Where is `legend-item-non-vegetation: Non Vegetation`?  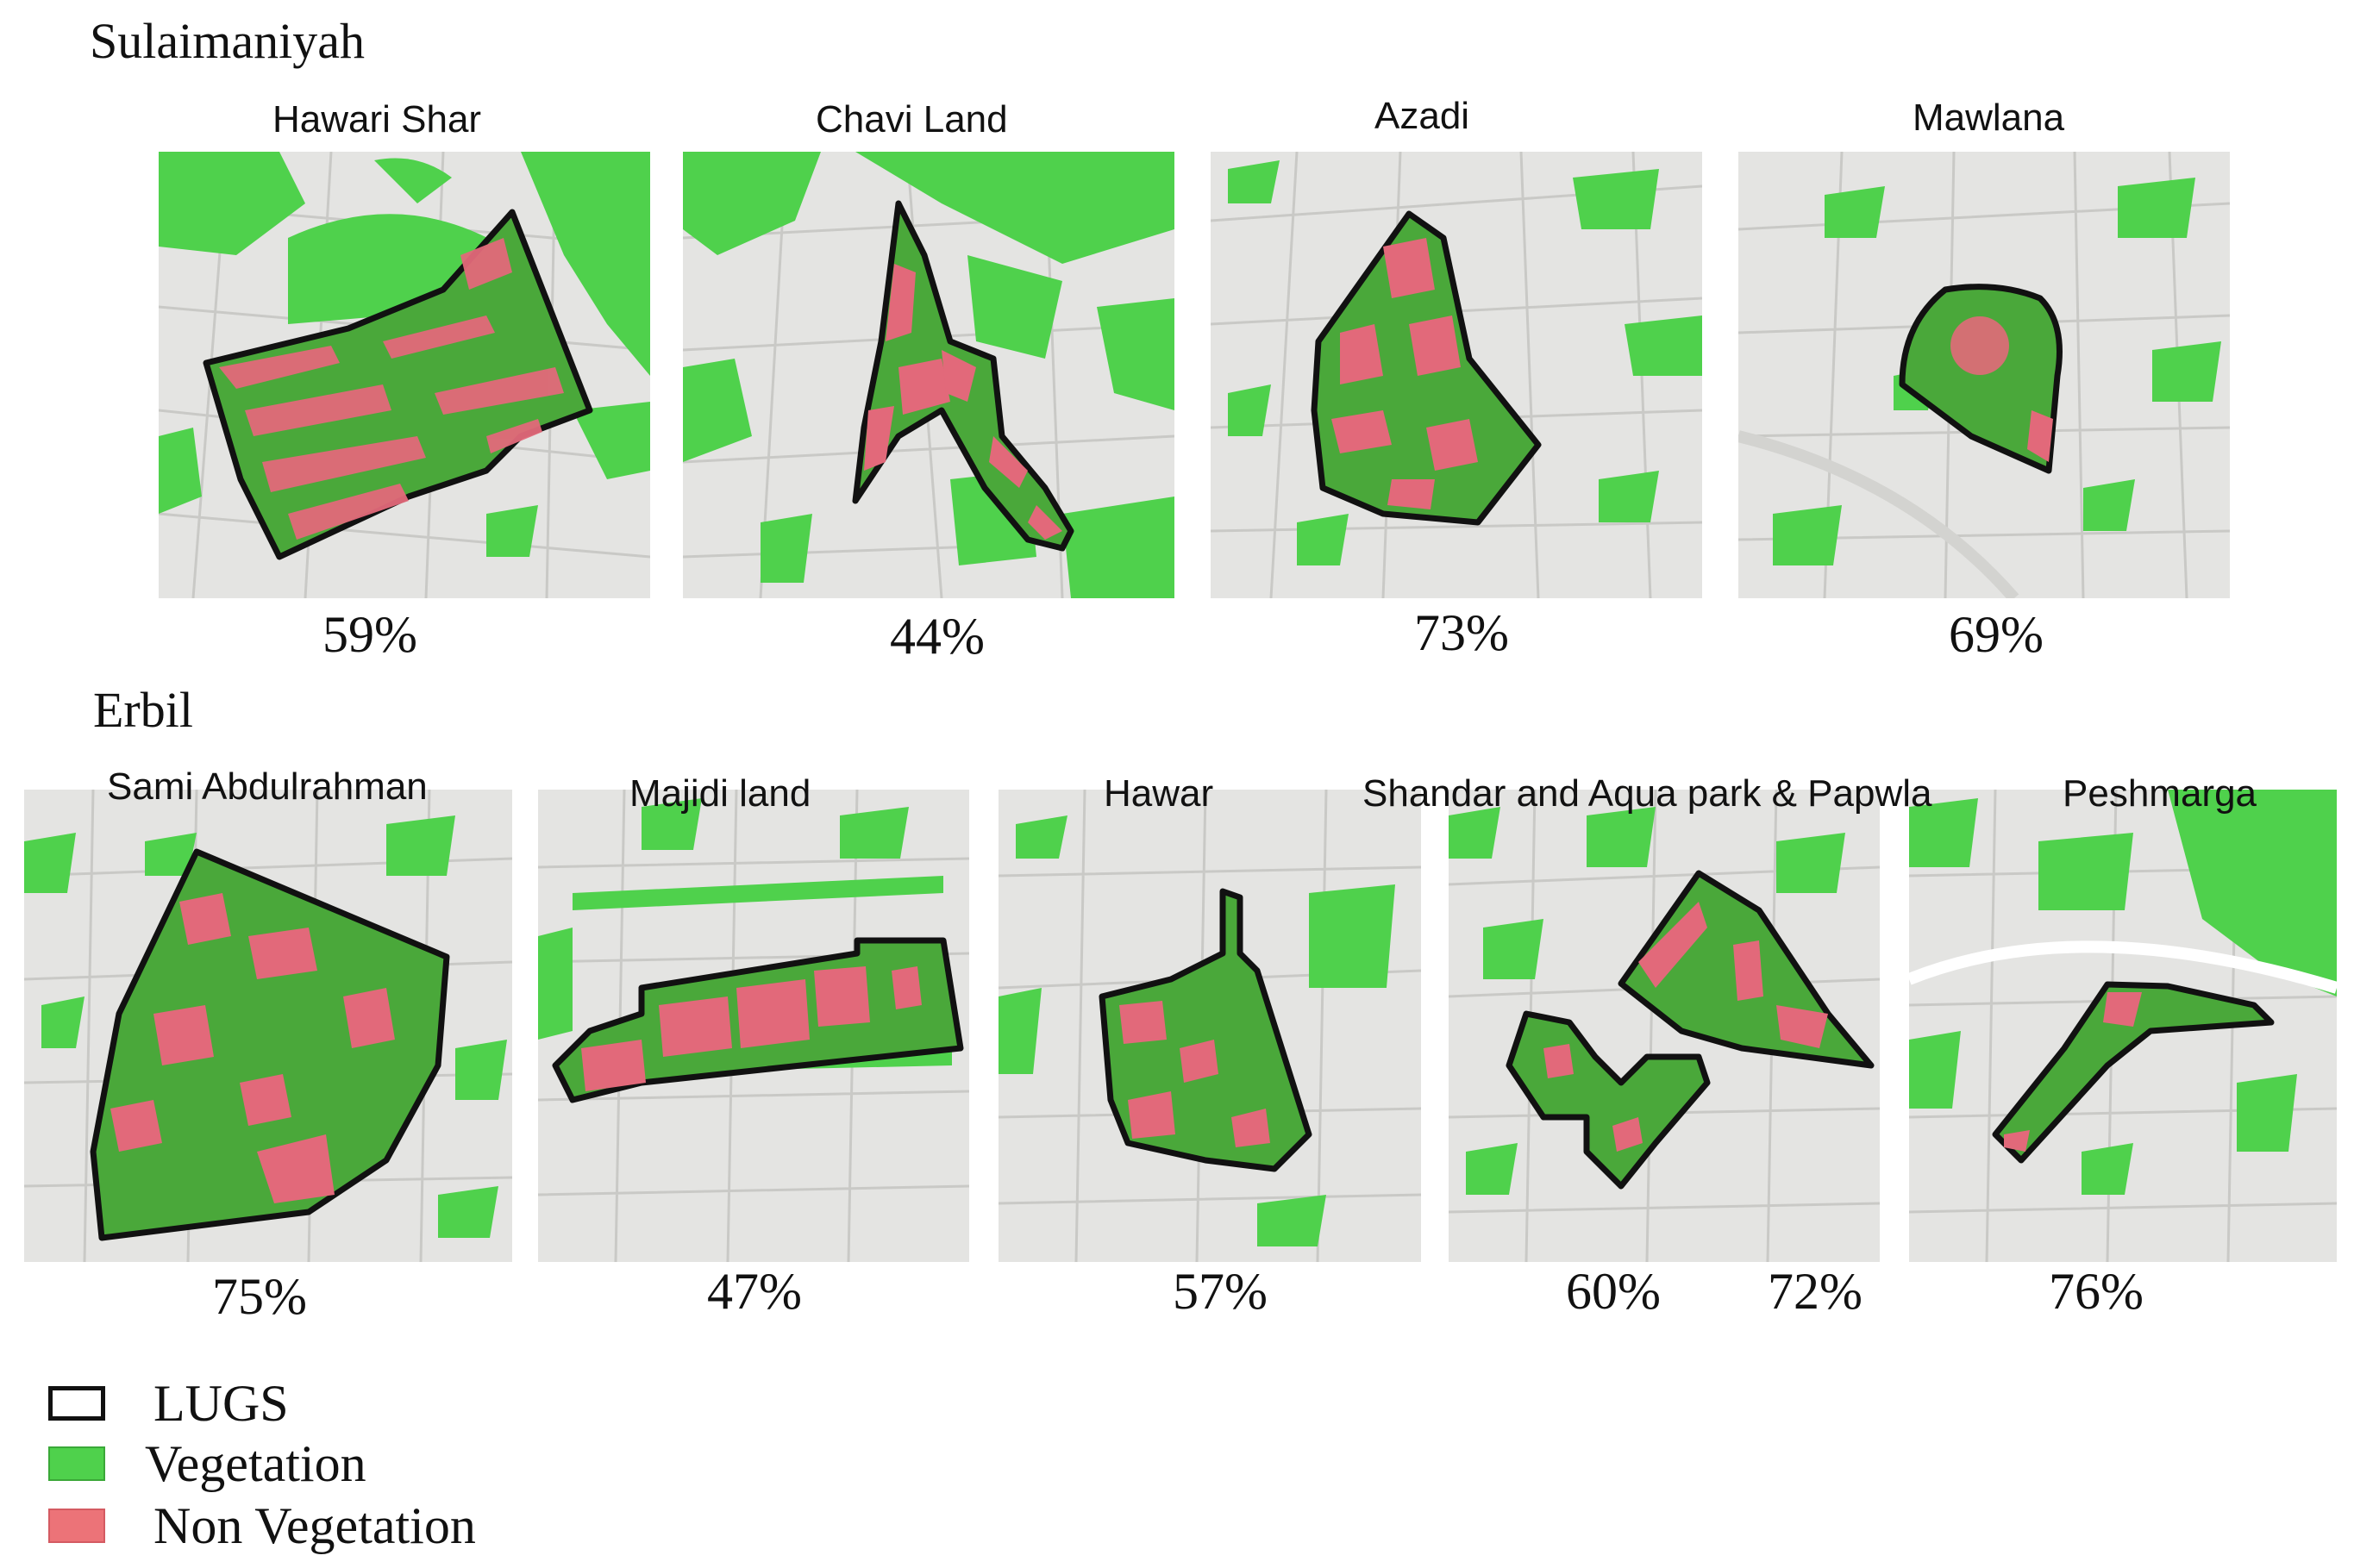 legend-item-non-vegetation: Non Vegetation is located at coordinates (262, 1525).